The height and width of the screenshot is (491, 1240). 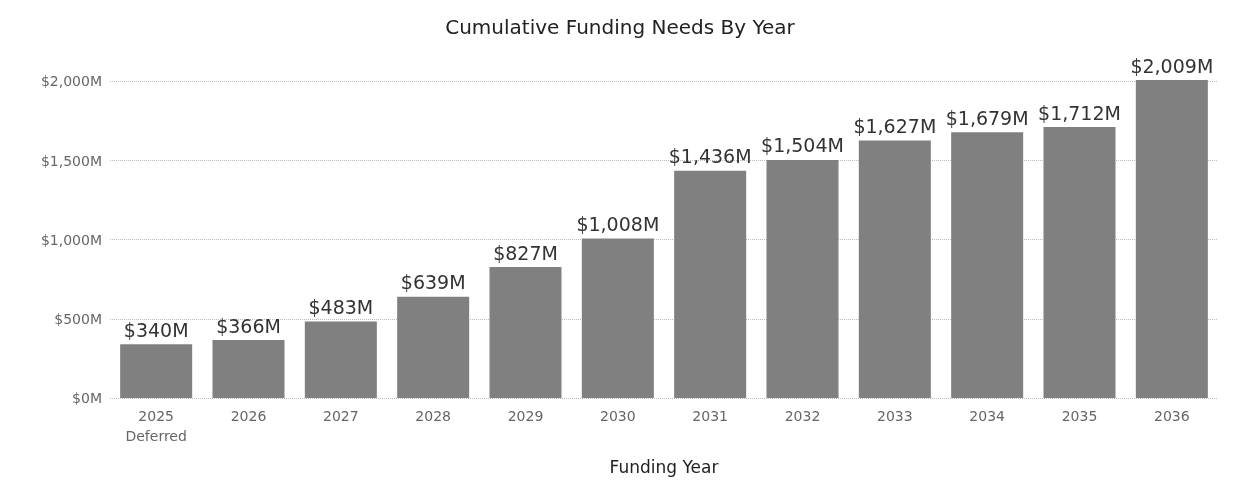 I want to click on x-tick-label: 2036, so click(x=1172, y=416).